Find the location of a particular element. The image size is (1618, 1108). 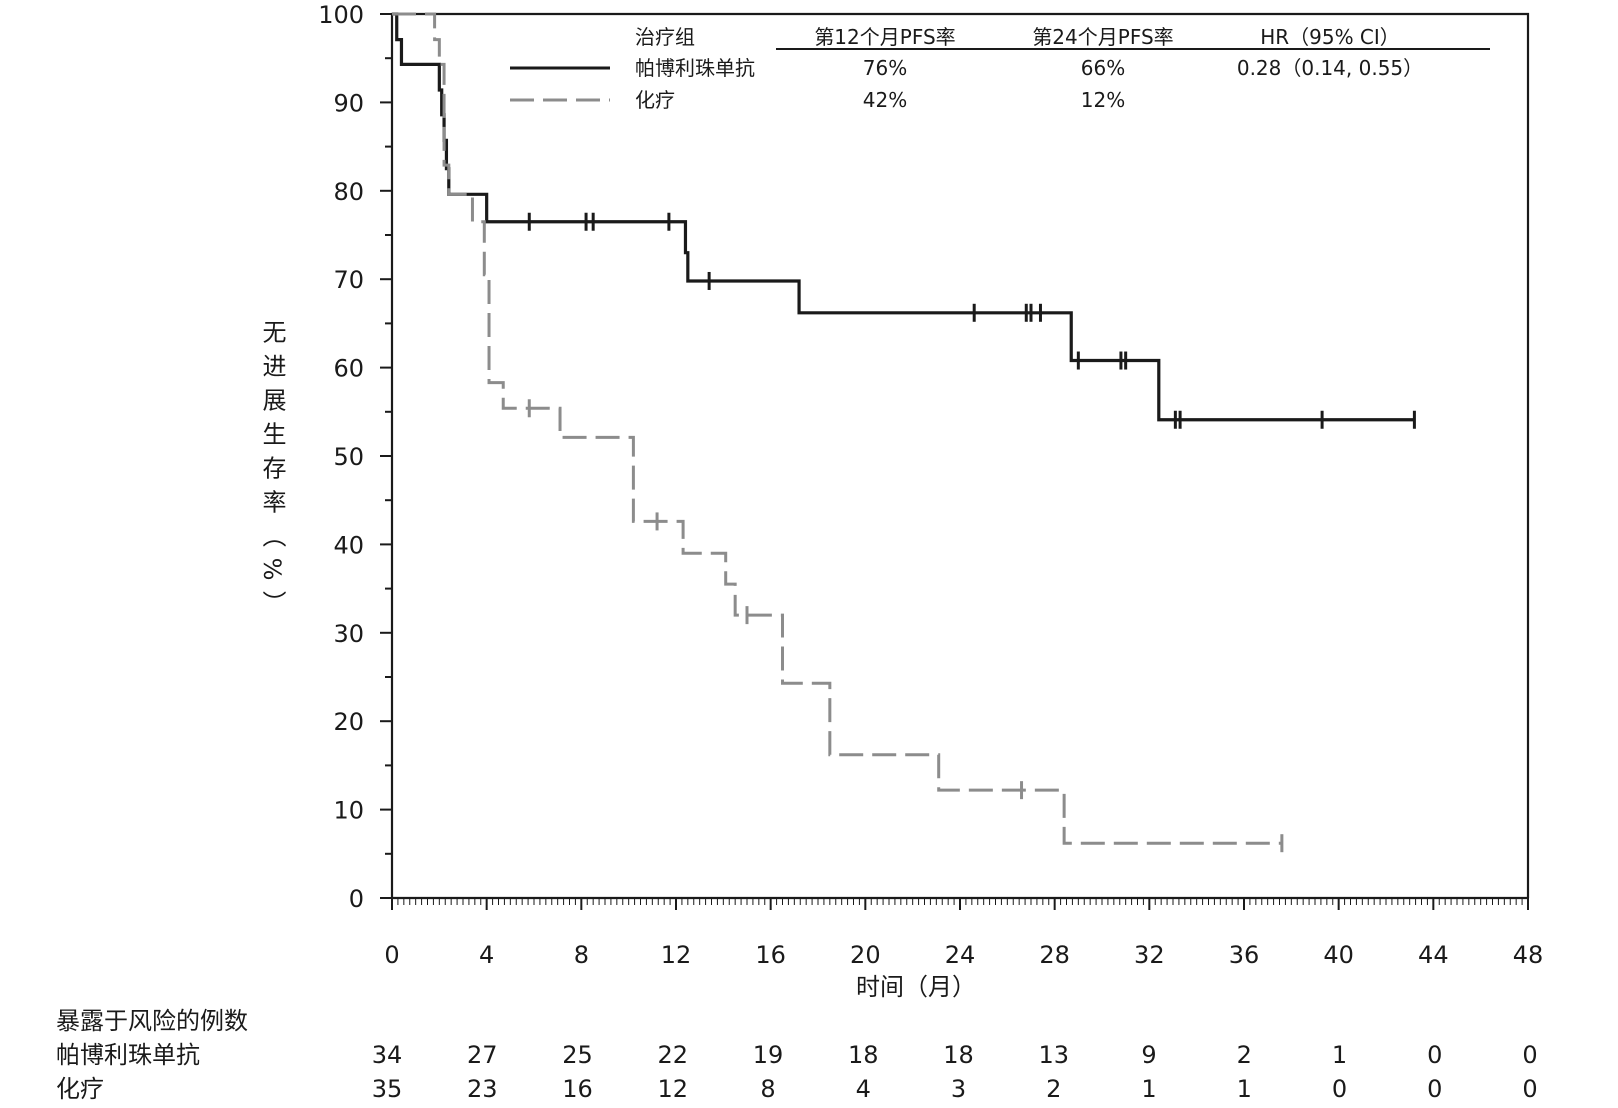

x-tick-label: 40 is located at coordinates (1338, 955).